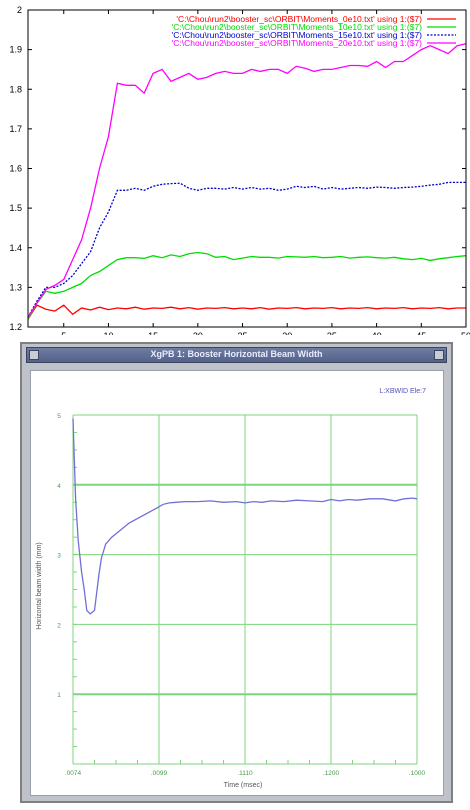  What do you see at coordinates (332, 333) in the screenshot?
I see `x-tick-label: 35` at bounding box center [332, 333].